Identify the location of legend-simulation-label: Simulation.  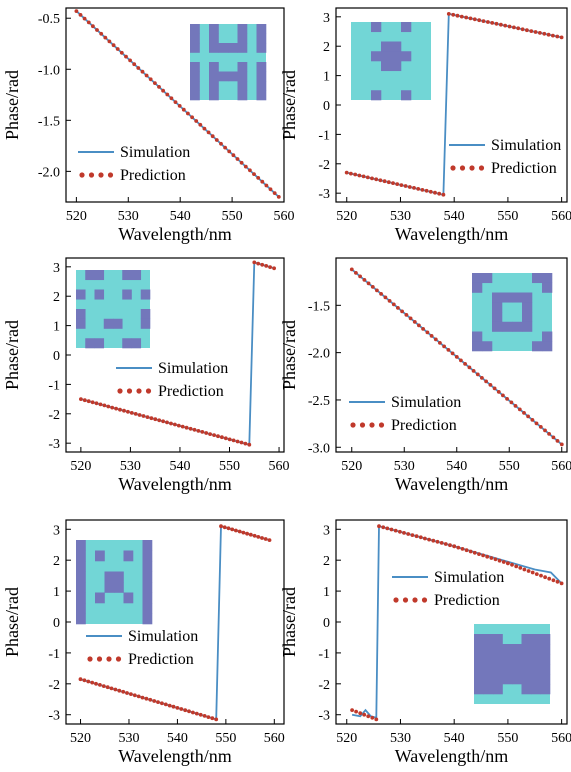
(526, 145).